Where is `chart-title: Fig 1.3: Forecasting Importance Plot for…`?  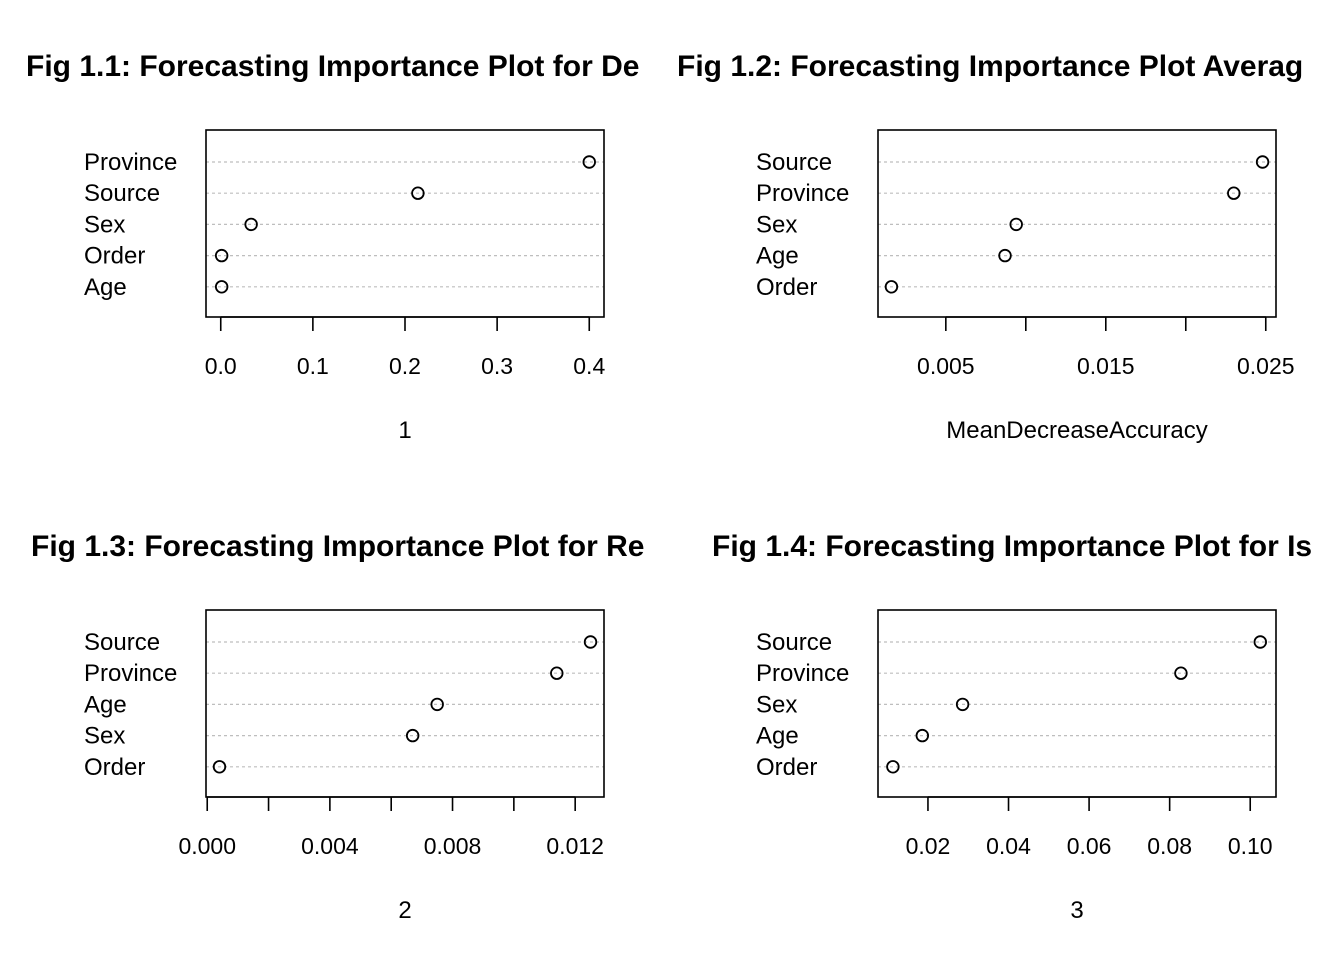 chart-title: Fig 1.3: Forecasting Importance Plot for… is located at coordinates (337, 546).